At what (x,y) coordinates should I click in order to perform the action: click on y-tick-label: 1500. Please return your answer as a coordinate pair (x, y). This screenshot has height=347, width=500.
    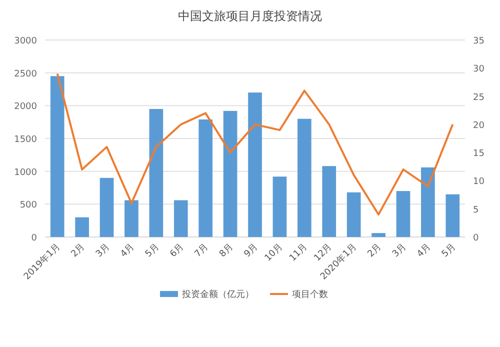
    Looking at the image, I should click on (26, 140).